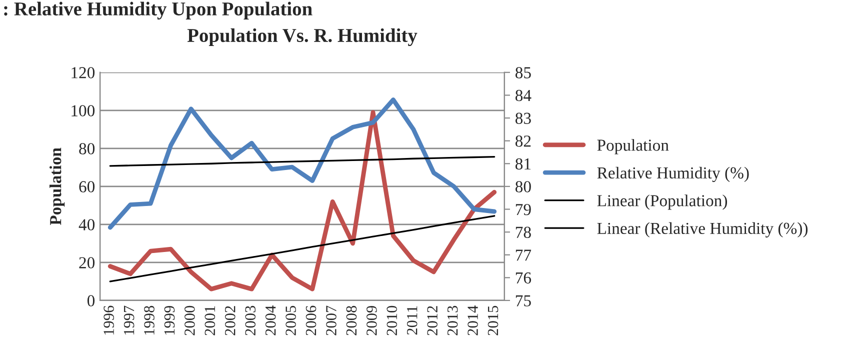  What do you see at coordinates (412, 320) in the screenshot?
I see `x-tick-label: 2011` at bounding box center [412, 320].